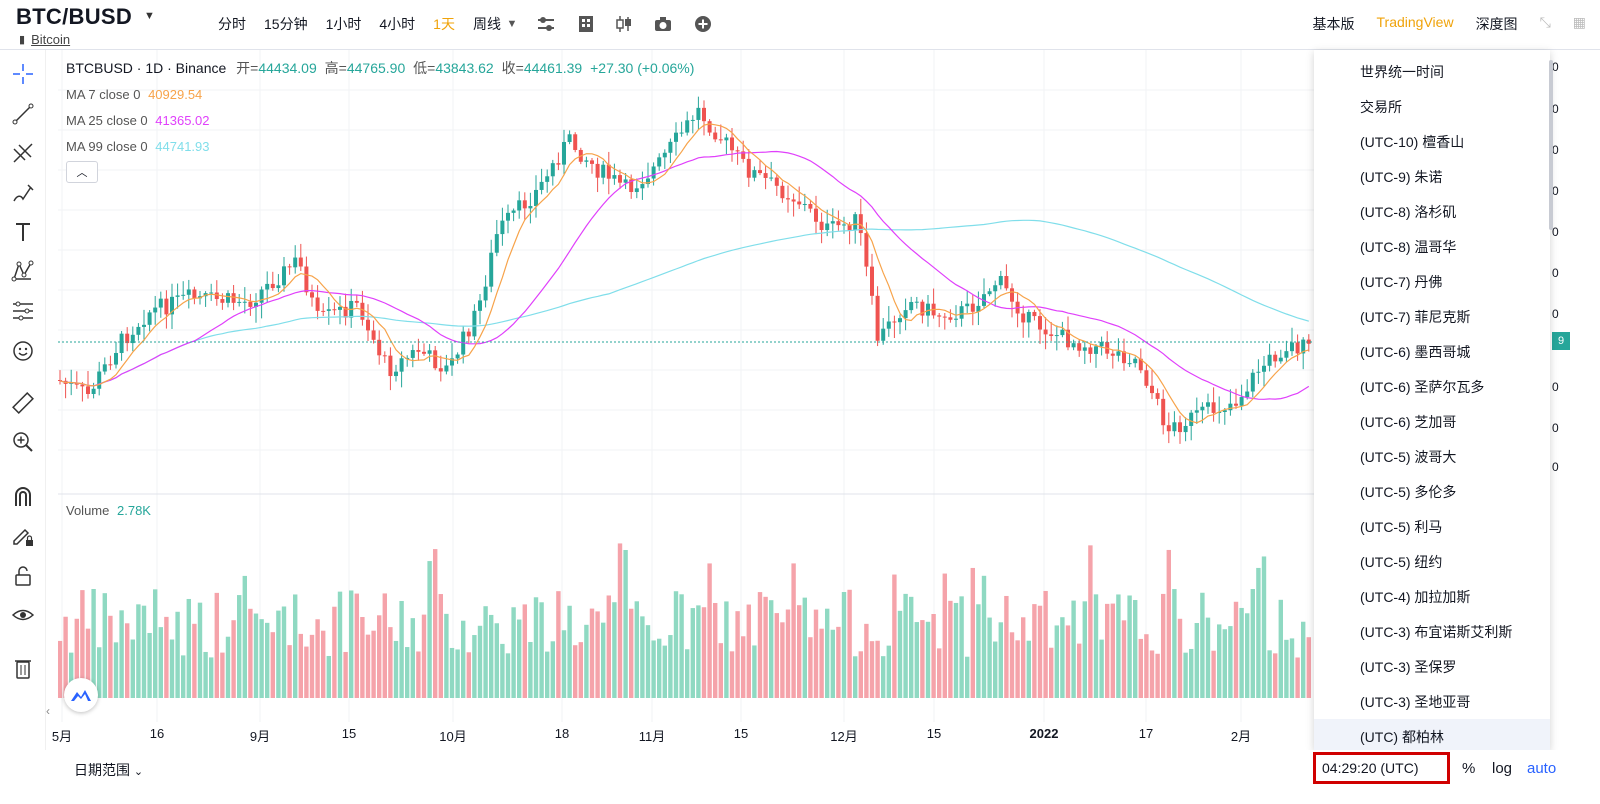  I want to click on timezone-option: (UTC-10) 檀香山, so click(1412, 141).